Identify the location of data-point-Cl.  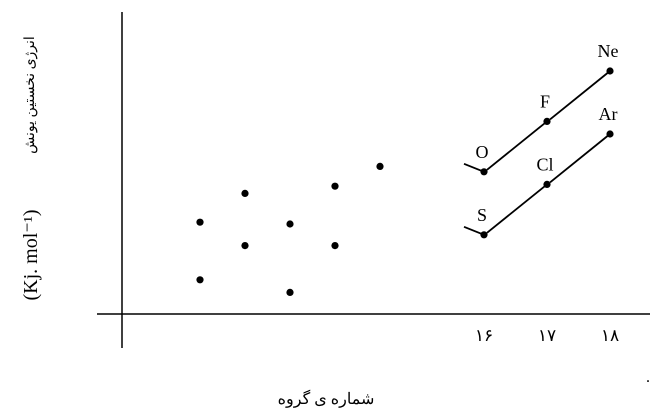
(547, 184).